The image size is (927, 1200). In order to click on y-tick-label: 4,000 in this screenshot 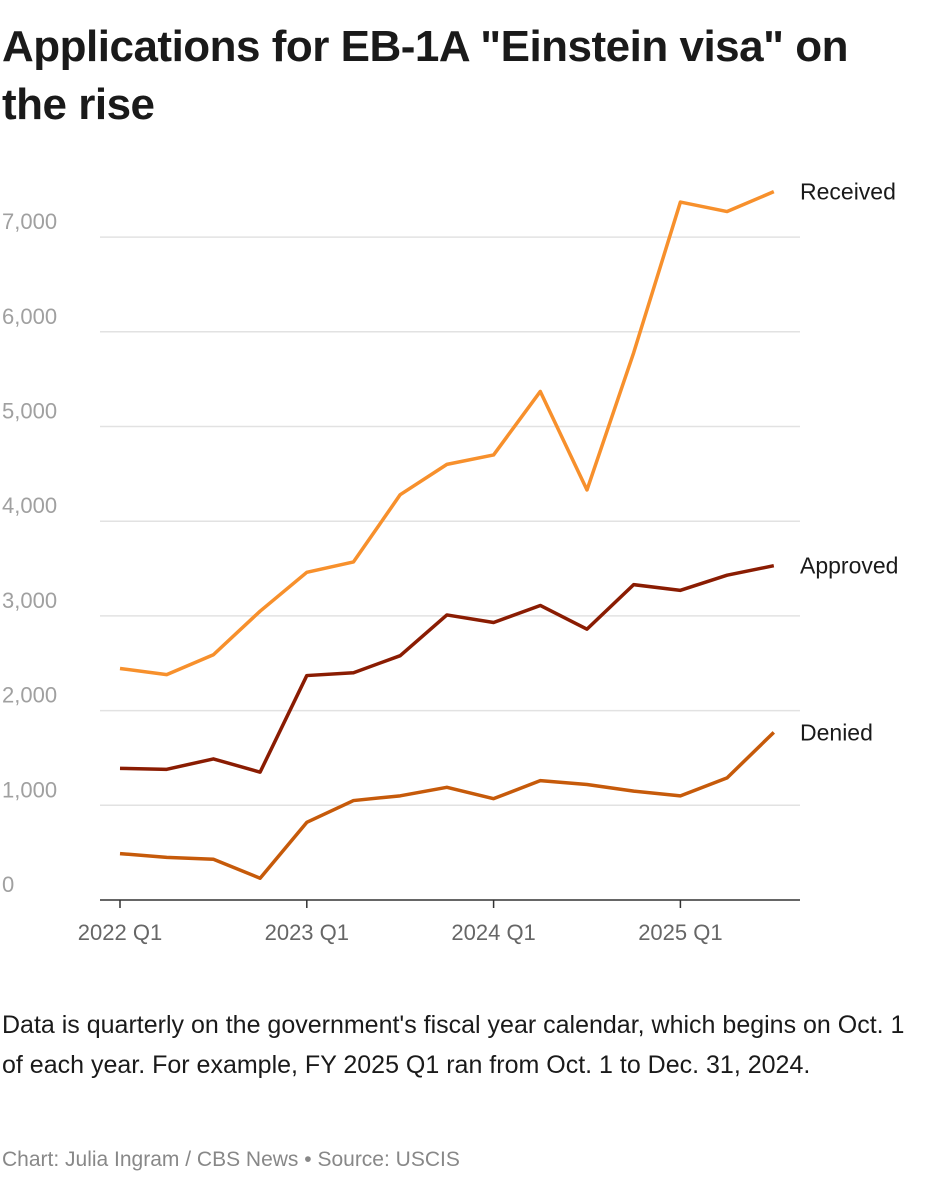, I will do `click(29, 505)`.